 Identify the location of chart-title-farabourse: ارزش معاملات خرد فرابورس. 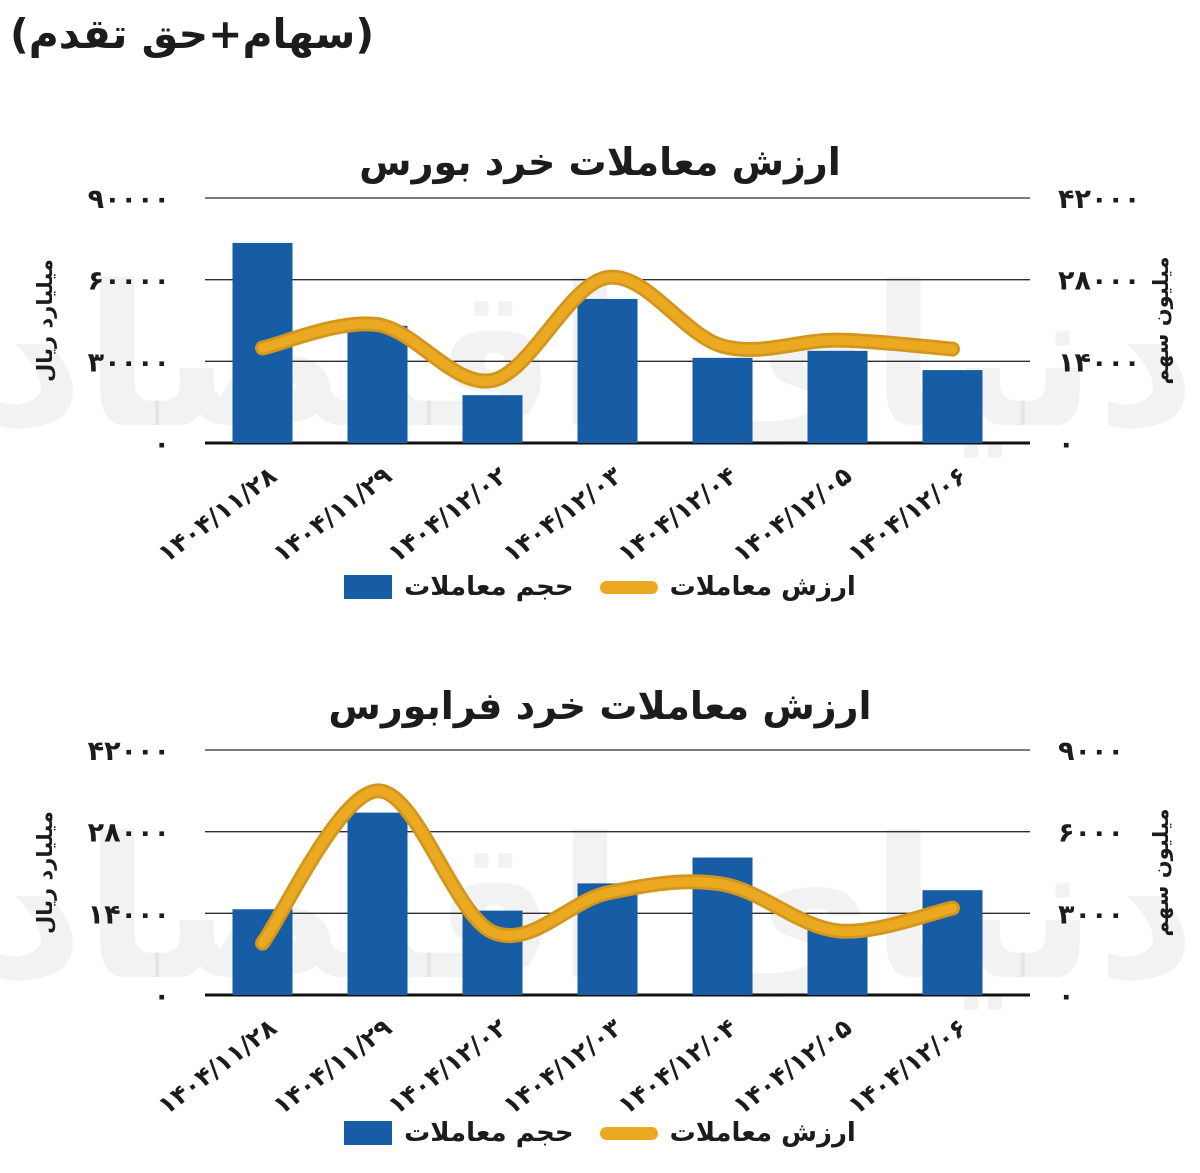
(600, 705).